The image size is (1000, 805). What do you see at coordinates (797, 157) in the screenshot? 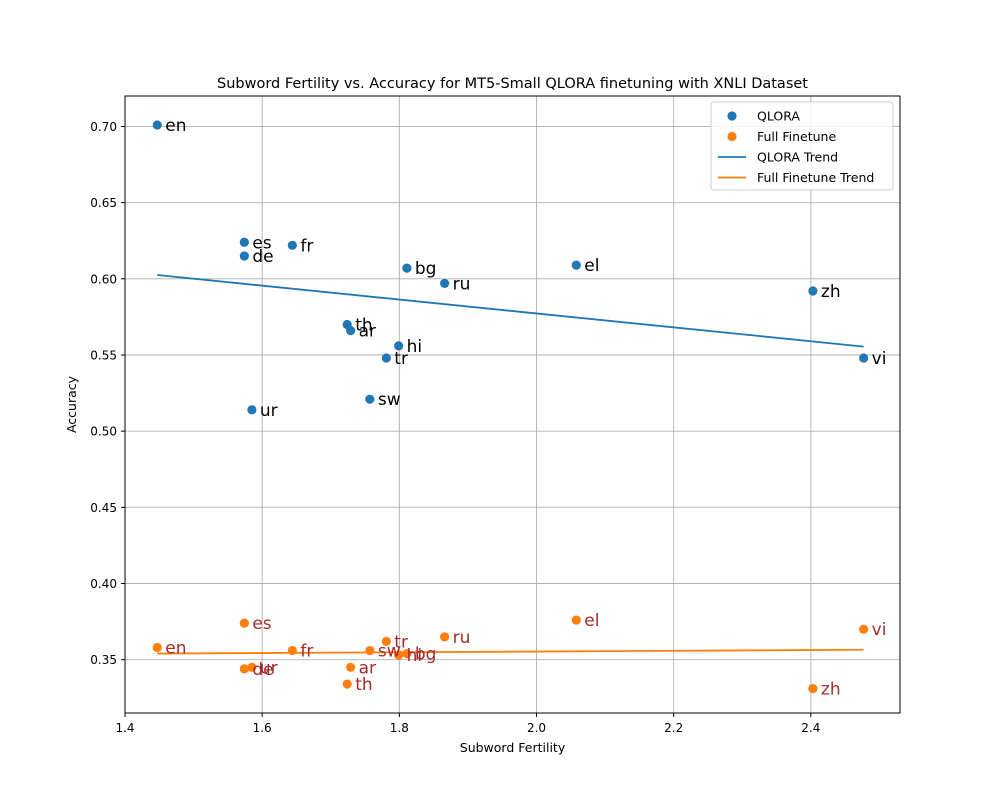
I see `legend-label: QLORA Trend` at bounding box center [797, 157].